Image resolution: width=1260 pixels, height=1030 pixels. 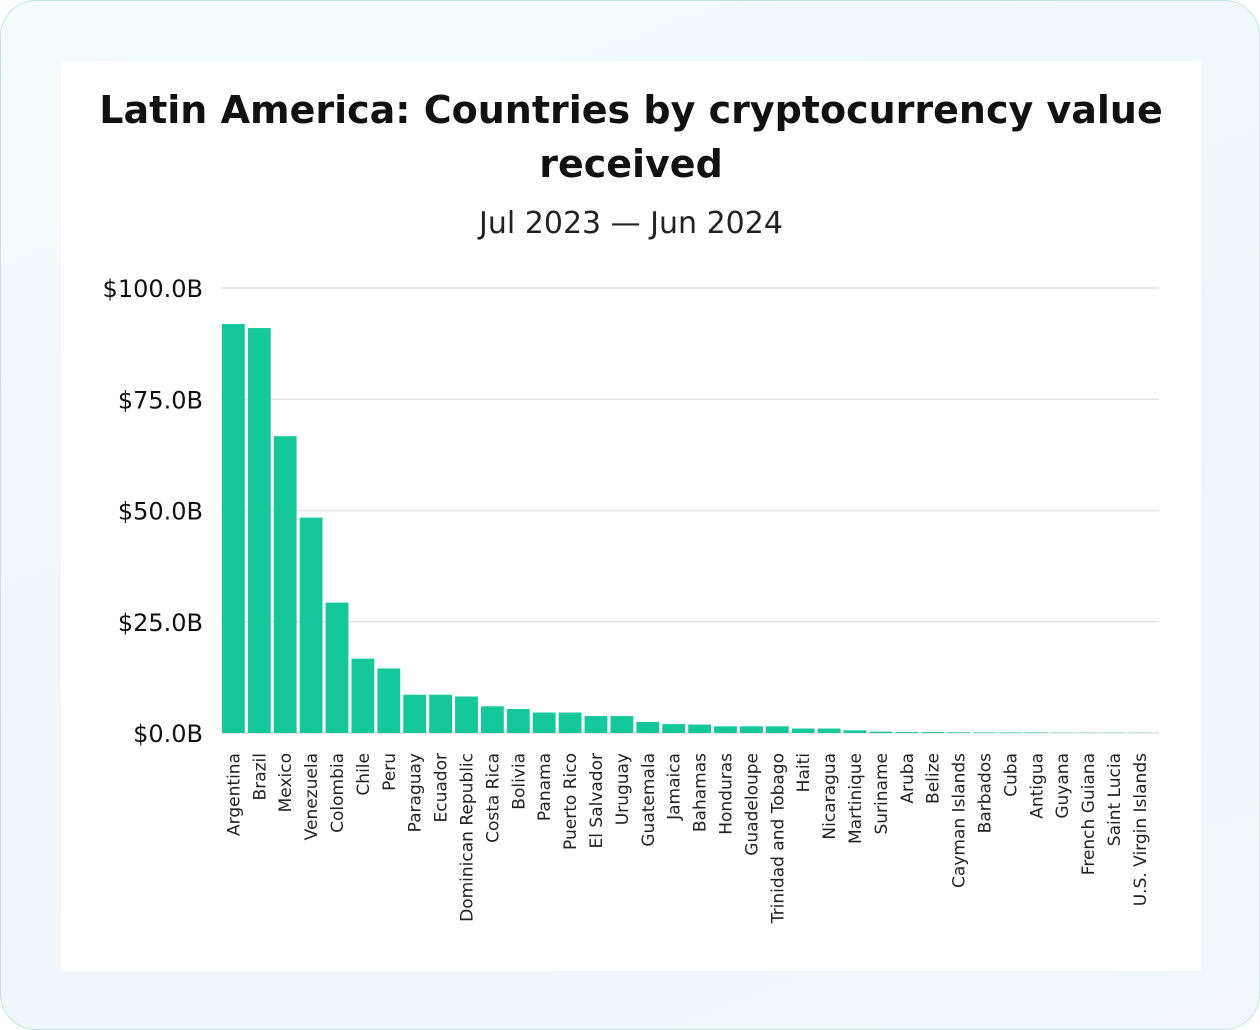 What do you see at coordinates (442, 787) in the screenshot?
I see `x-tick-label: Ecuador` at bounding box center [442, 787].